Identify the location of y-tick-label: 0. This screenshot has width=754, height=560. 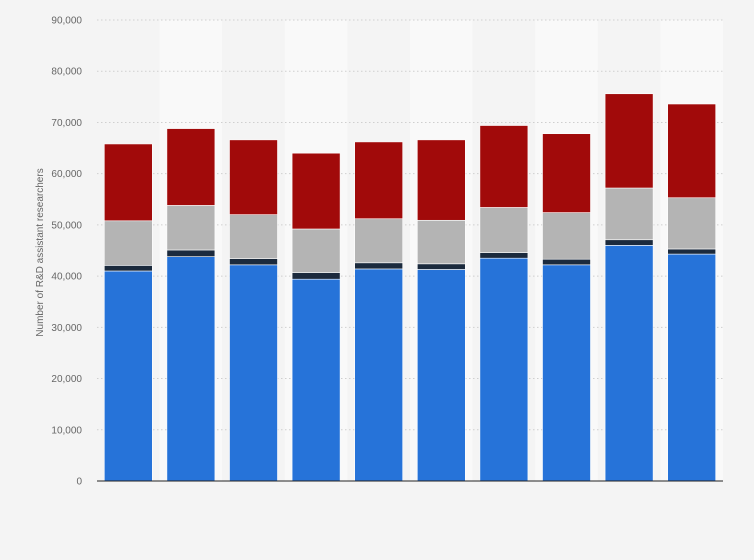
(79, 482).